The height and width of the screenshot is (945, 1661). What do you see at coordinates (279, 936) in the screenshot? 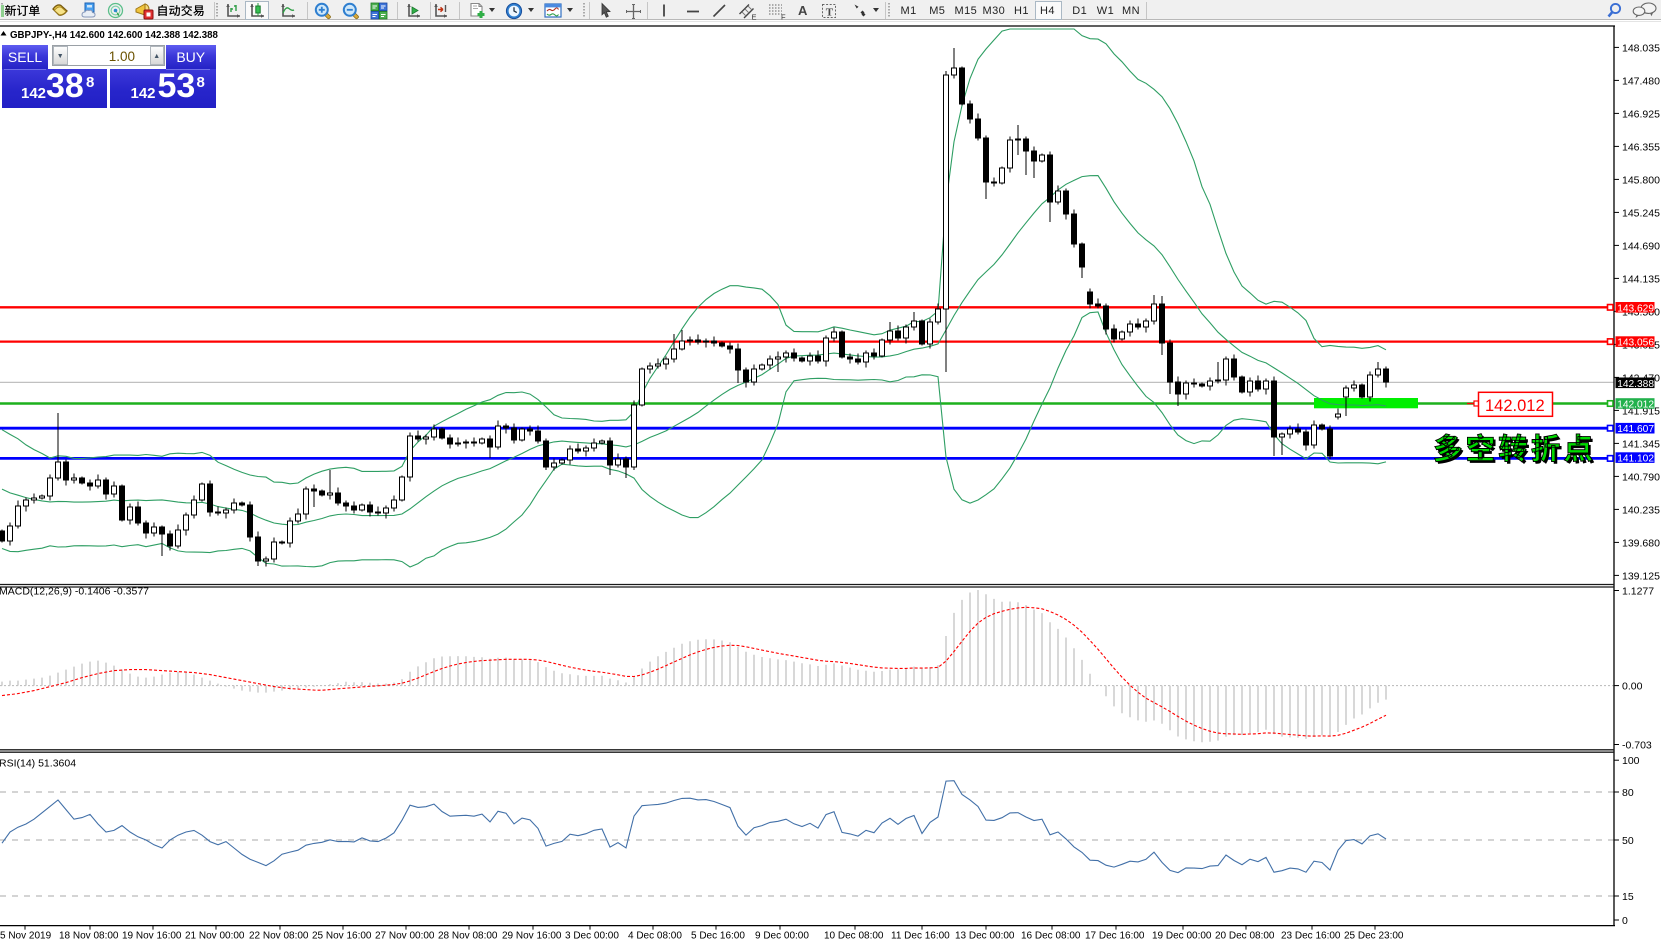
I see `svg-text: 22 Nov 08:00` at bounding box center [279, 936].